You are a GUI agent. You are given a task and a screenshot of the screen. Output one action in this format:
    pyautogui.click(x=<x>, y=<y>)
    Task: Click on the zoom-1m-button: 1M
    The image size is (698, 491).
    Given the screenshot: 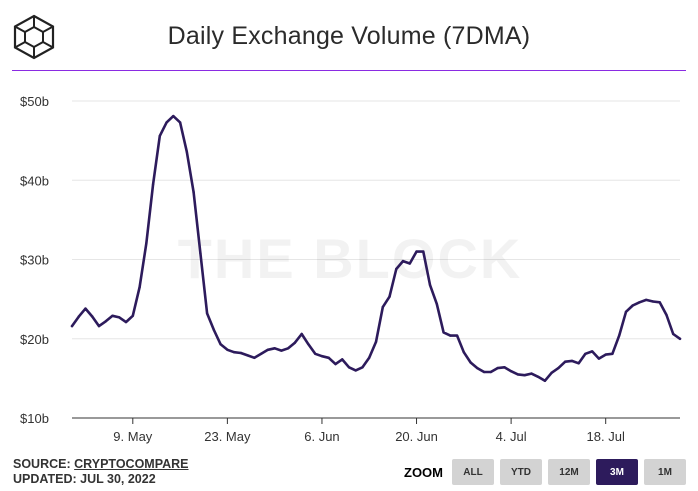 What is the action you would take?
    pyautogui.click(x=665, y=472)
    